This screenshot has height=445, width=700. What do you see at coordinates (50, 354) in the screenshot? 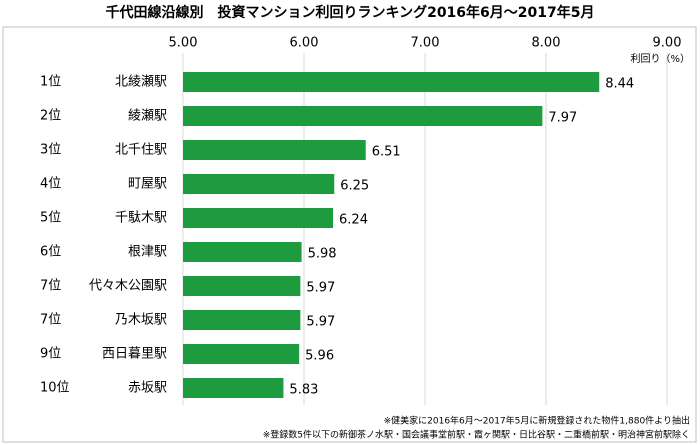
I see `rank-label: 9位` at bounding box center [50, 354].